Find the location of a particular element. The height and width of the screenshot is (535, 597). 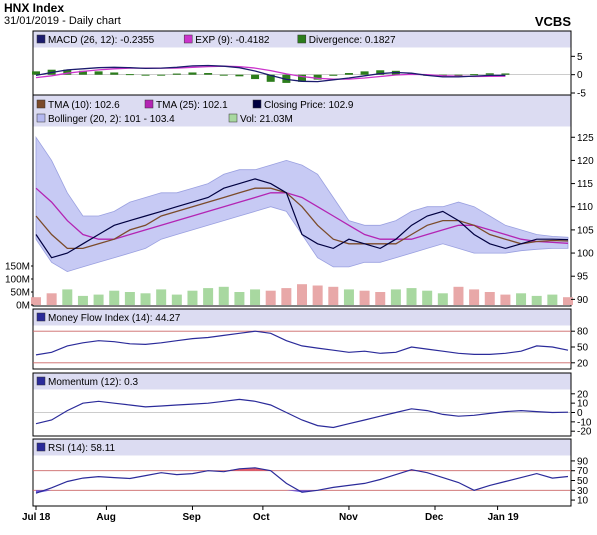

volume-tick-label-0: 150M is located at coordinates (17, 267).